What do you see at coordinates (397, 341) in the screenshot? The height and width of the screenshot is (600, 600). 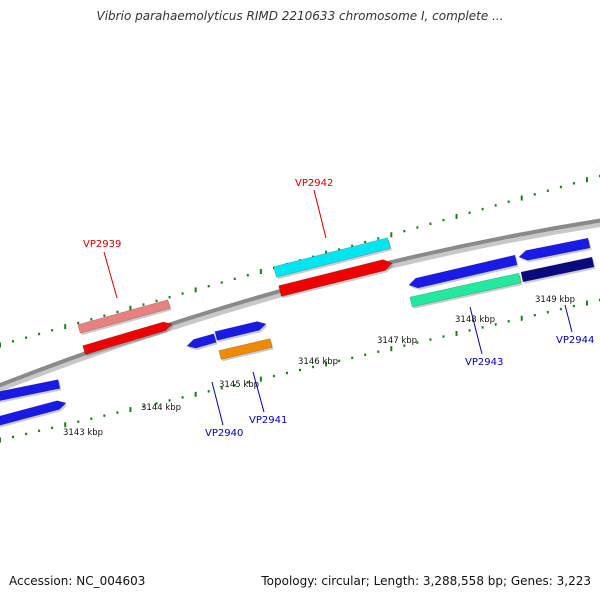 I see `scale-label: 3147 kbp` at bounding box center [397, 341].